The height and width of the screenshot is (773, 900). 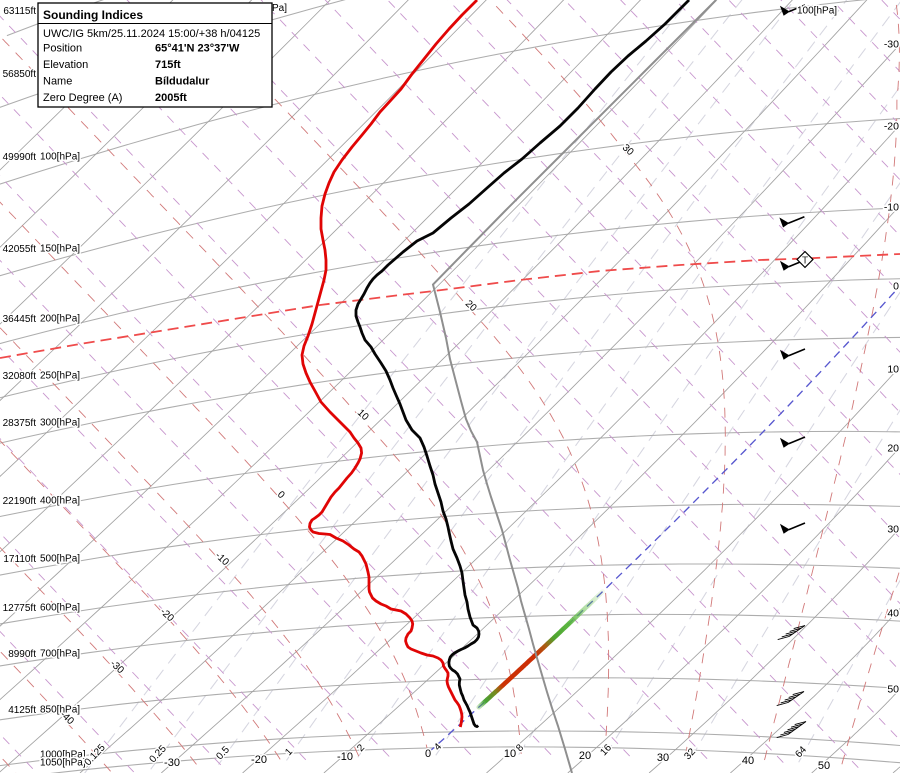 What do you see at coordinates (19, 11) in the screenshot?
I see `svg-text: 63115ft` at bounding box center [19, 11].